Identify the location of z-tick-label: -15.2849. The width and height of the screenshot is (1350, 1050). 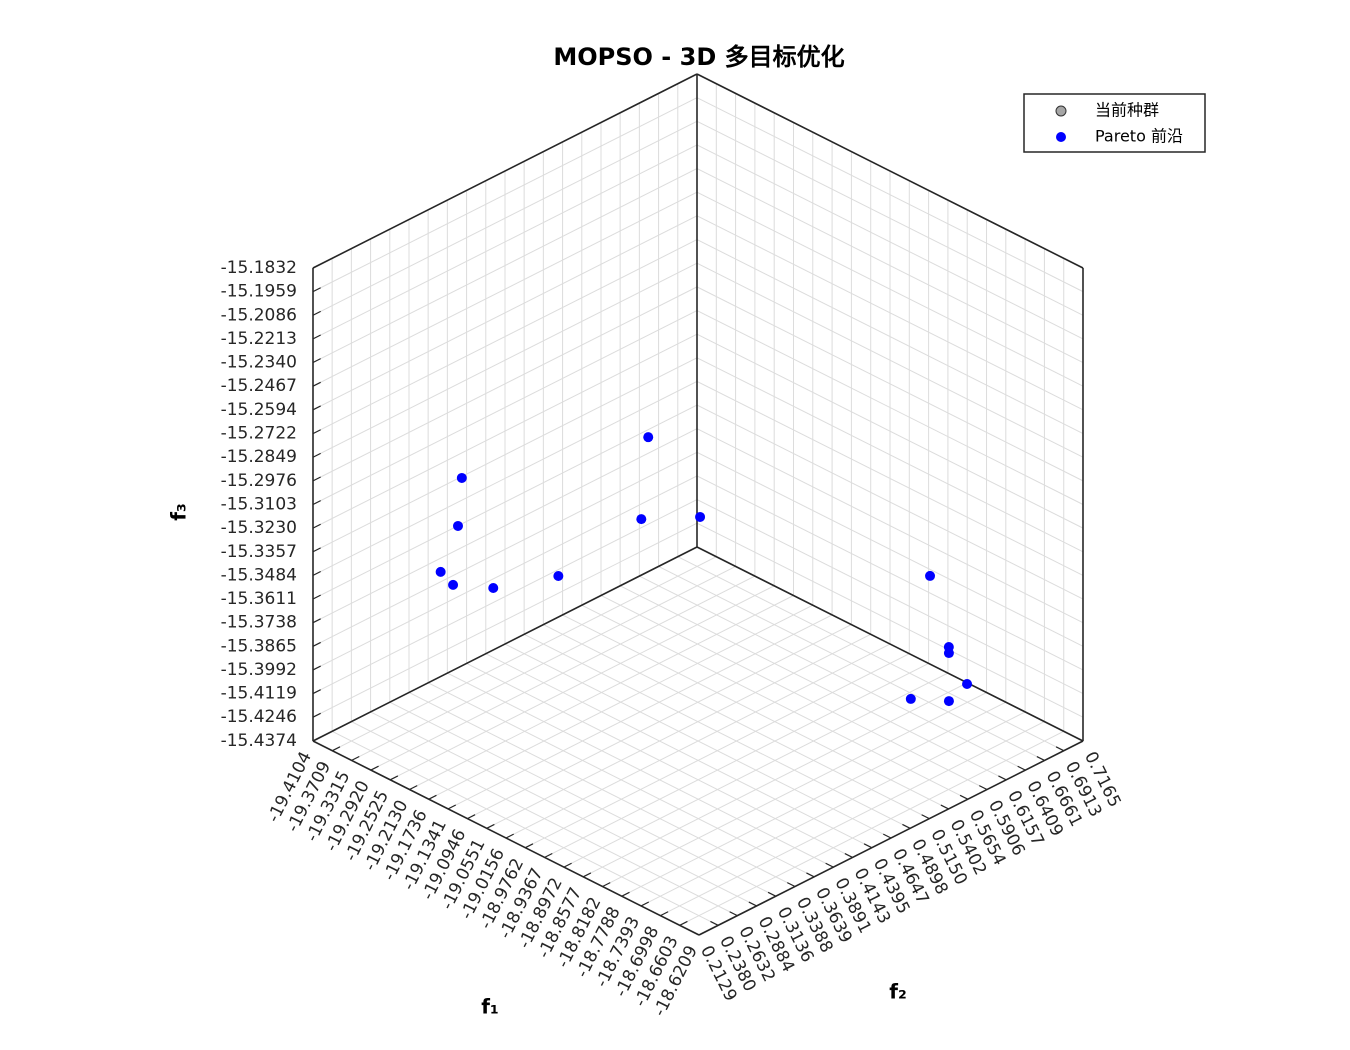
(259, 457).